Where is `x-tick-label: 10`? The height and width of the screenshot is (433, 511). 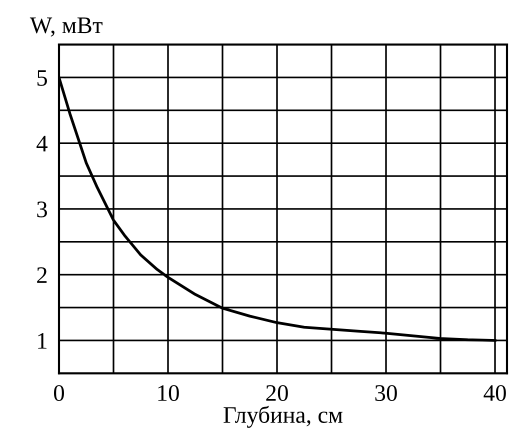
x-tick-label: 10 is located at coordinates (168, 393).